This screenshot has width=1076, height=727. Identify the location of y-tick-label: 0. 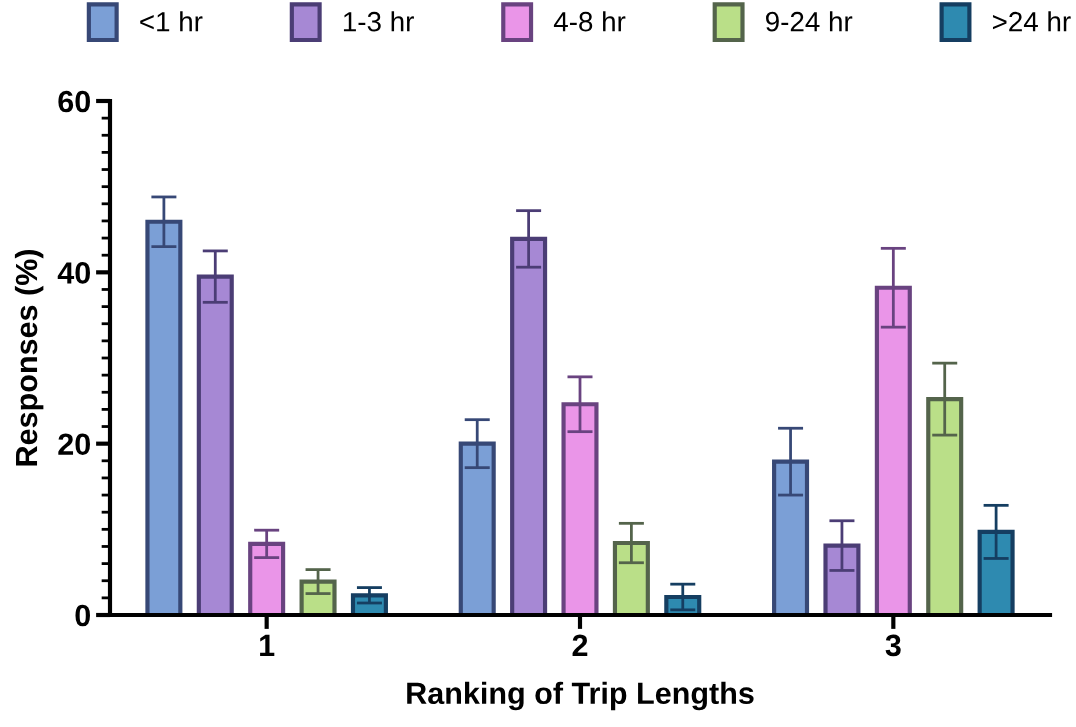
(82, 615).